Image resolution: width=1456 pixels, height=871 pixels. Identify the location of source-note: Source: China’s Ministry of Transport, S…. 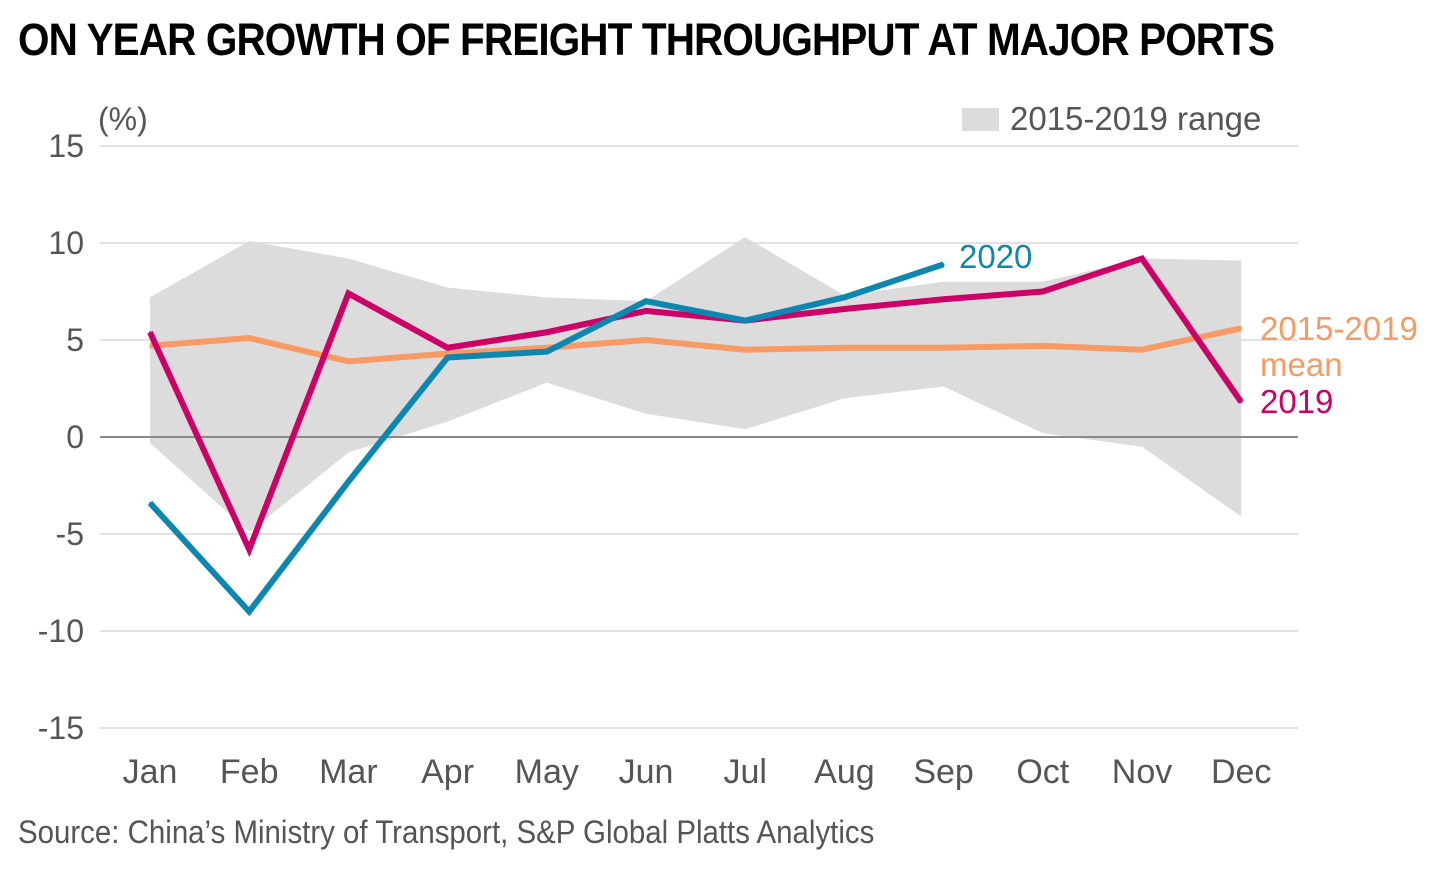
(446, 832).